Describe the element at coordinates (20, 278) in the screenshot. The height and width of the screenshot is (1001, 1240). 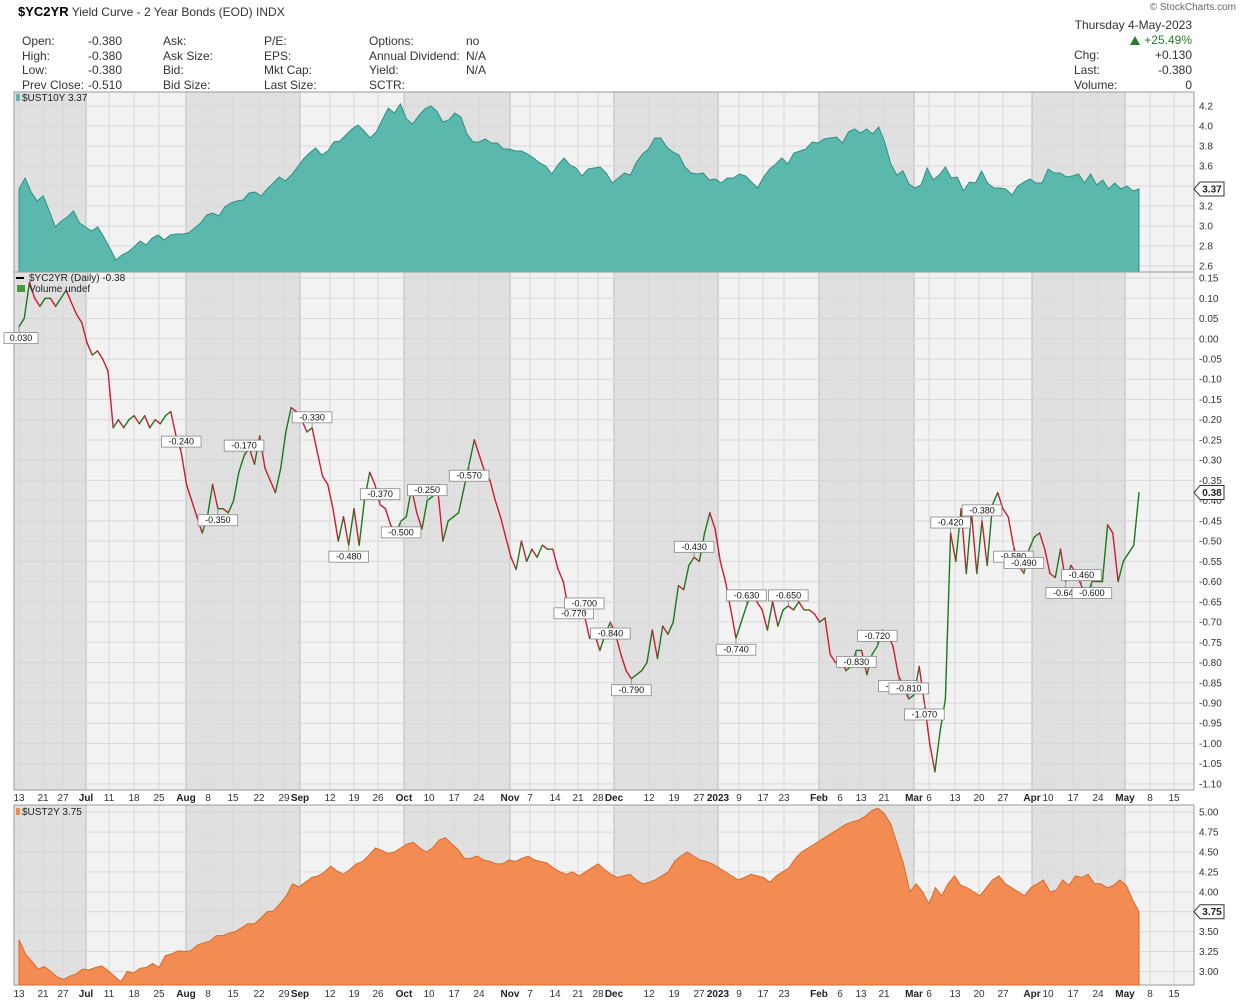
I see `yc2yr-legend-swatch` at that location.